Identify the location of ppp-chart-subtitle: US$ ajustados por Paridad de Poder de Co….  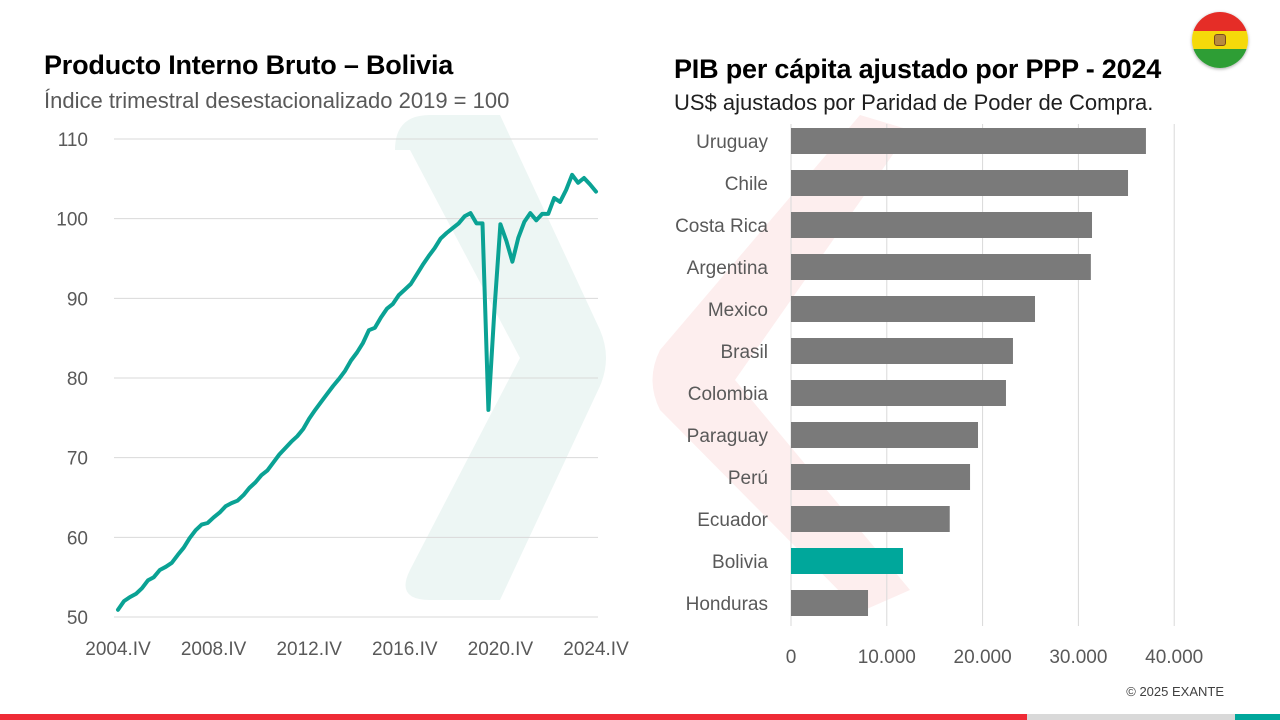
(914, 102).